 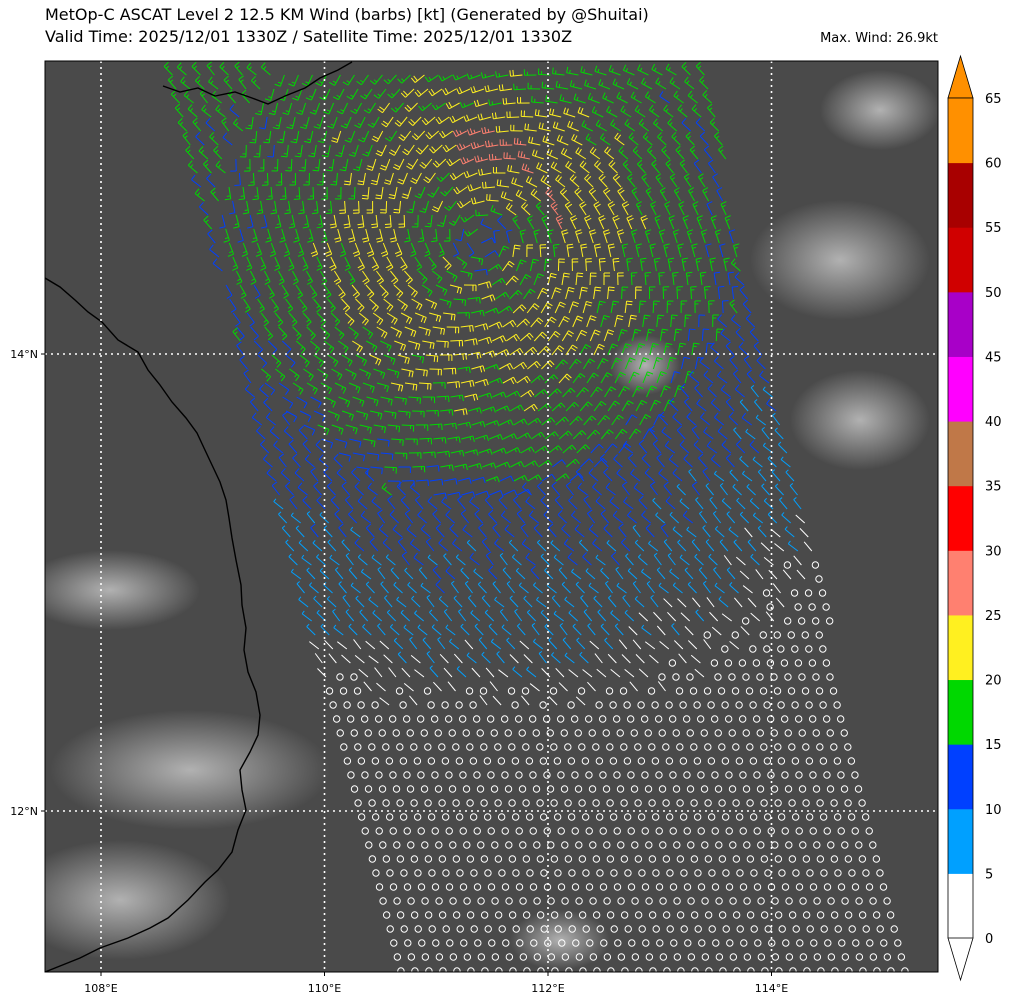 What do you see at coordinates (989, 874) in the screenshot?
I see `colorbar-tick-label: 5` at bounding box center [989, 874].